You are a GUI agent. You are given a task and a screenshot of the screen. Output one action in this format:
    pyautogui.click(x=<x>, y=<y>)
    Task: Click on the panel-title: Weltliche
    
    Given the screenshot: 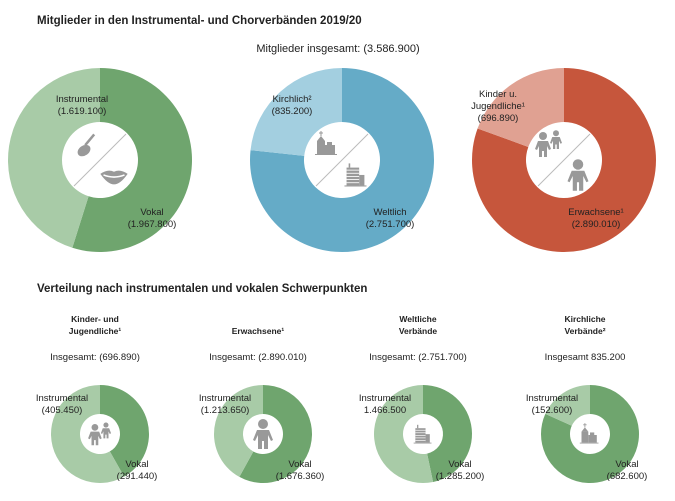 What is the action you would take?
    pyautogui.click(x=417, y=319)
    